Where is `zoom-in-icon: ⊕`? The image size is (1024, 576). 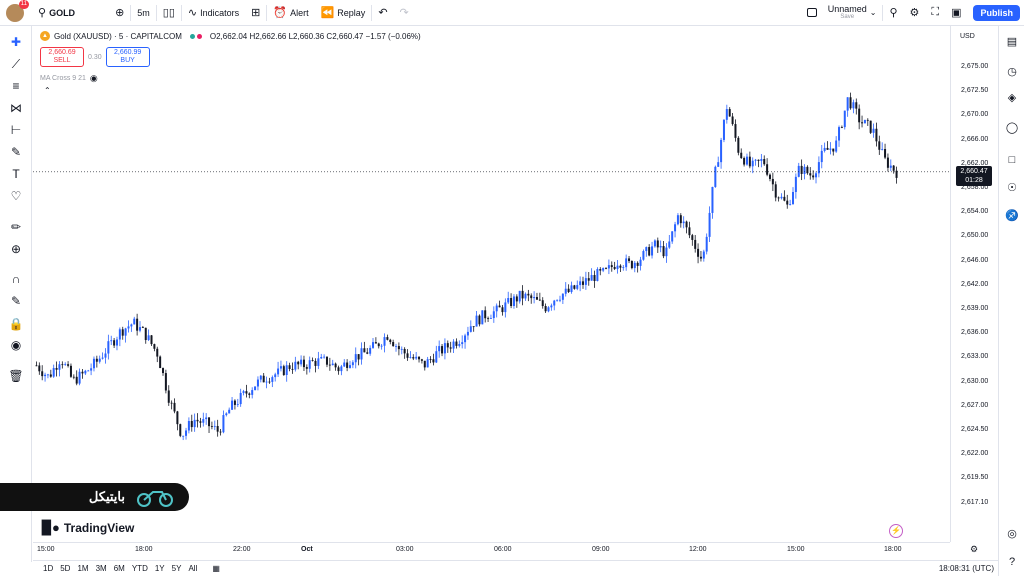 zoom-in-icon: ⊕ is located at coordinates (16, 249).